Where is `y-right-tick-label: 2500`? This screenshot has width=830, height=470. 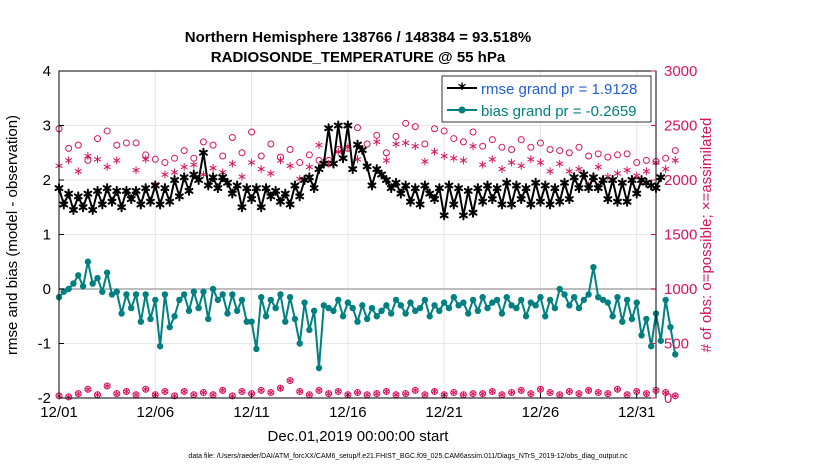 y-right-tick-label: 2500 is located at coordinates (680, 126).